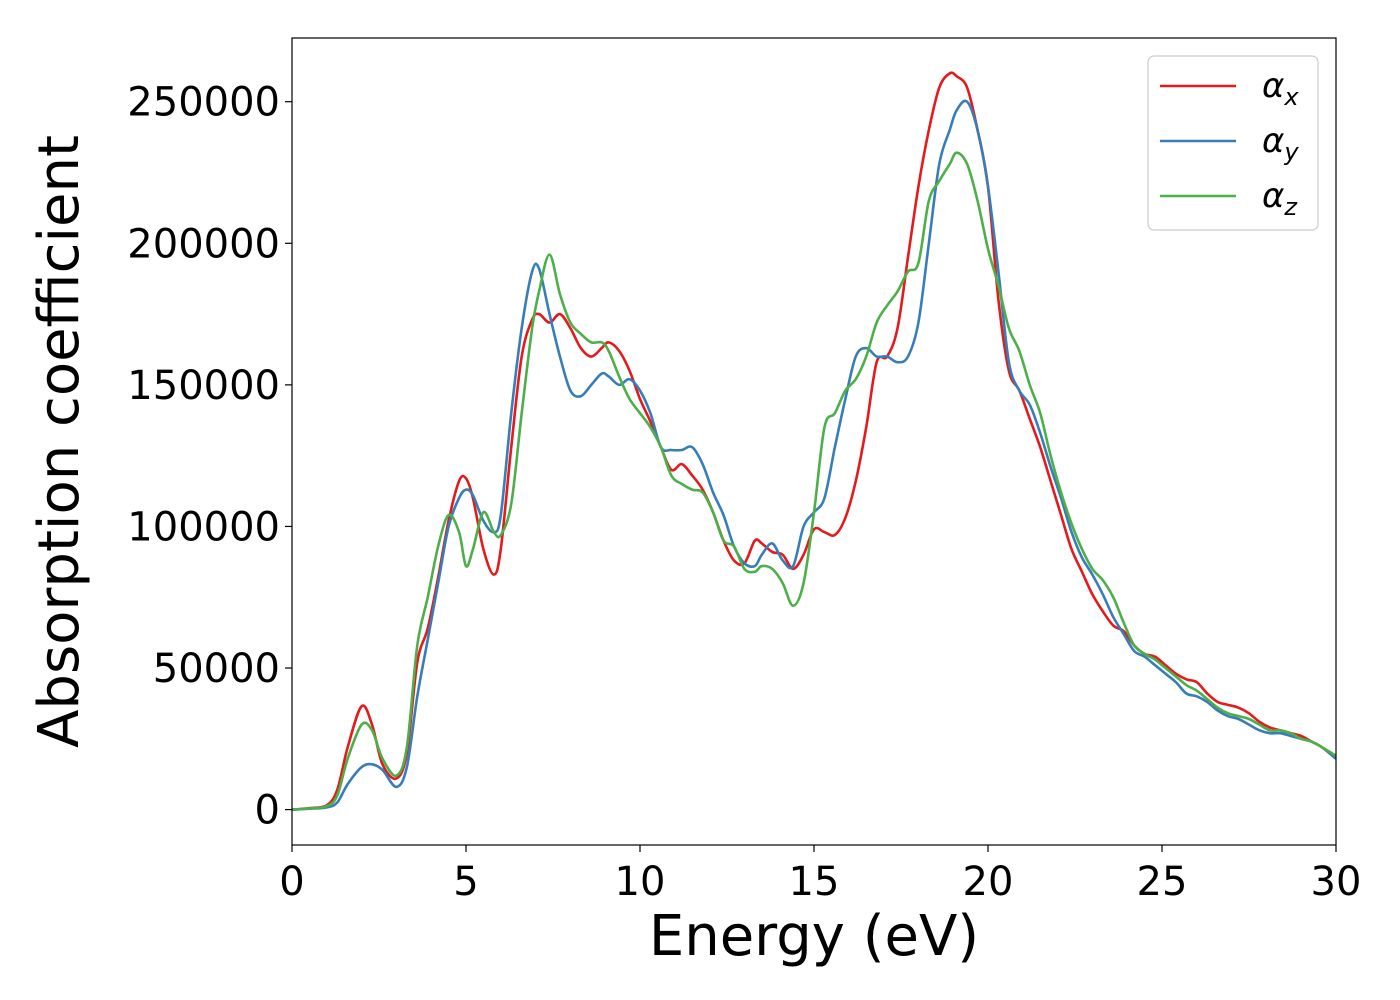 This screenshot has height=1000, width=1400. What do you see at coordinates (814, 882) in the screenshot?
I see `x-tick-label: 15` at bounding box center [814, 882].